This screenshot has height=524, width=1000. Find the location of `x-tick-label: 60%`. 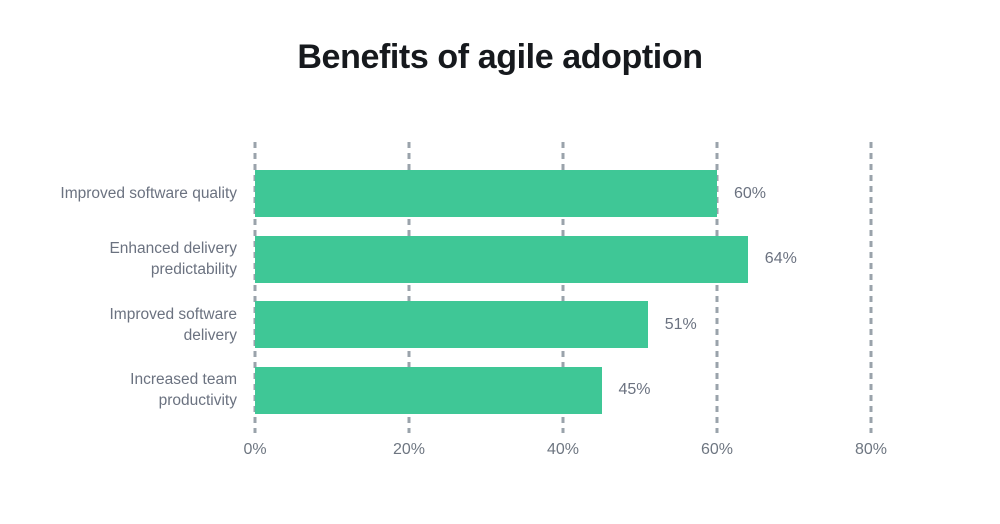

x-tick-label: 60% is located at coordinates (717, 449).